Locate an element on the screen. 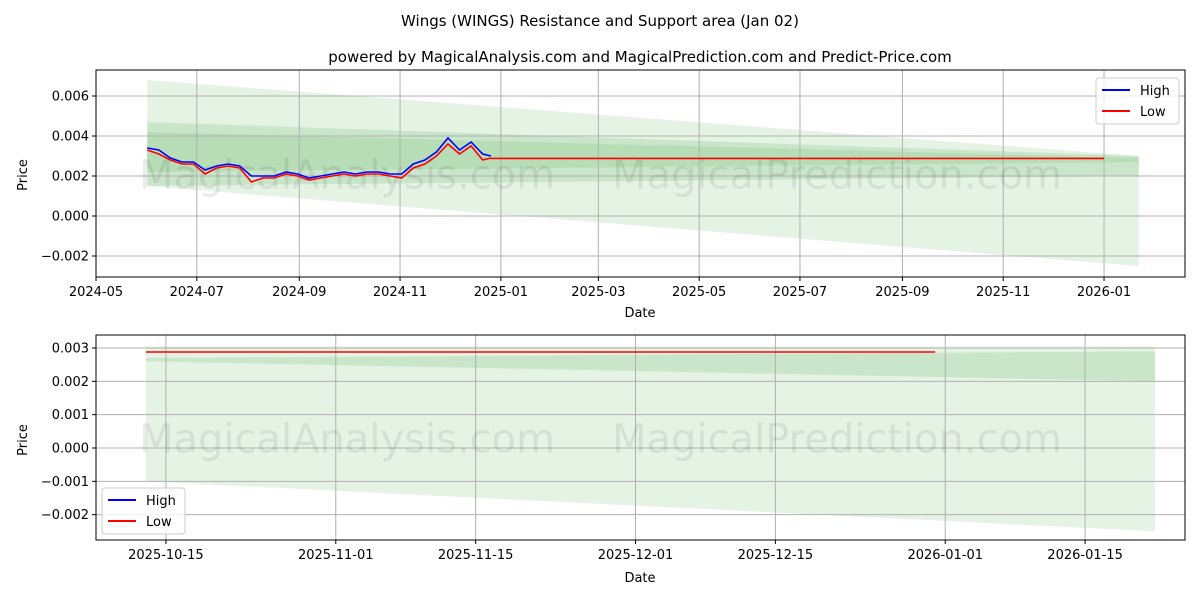 The width and height of the screenshot is (1200, 600). x-tick-label: 2025-09 is located at coordinates (902, 292).